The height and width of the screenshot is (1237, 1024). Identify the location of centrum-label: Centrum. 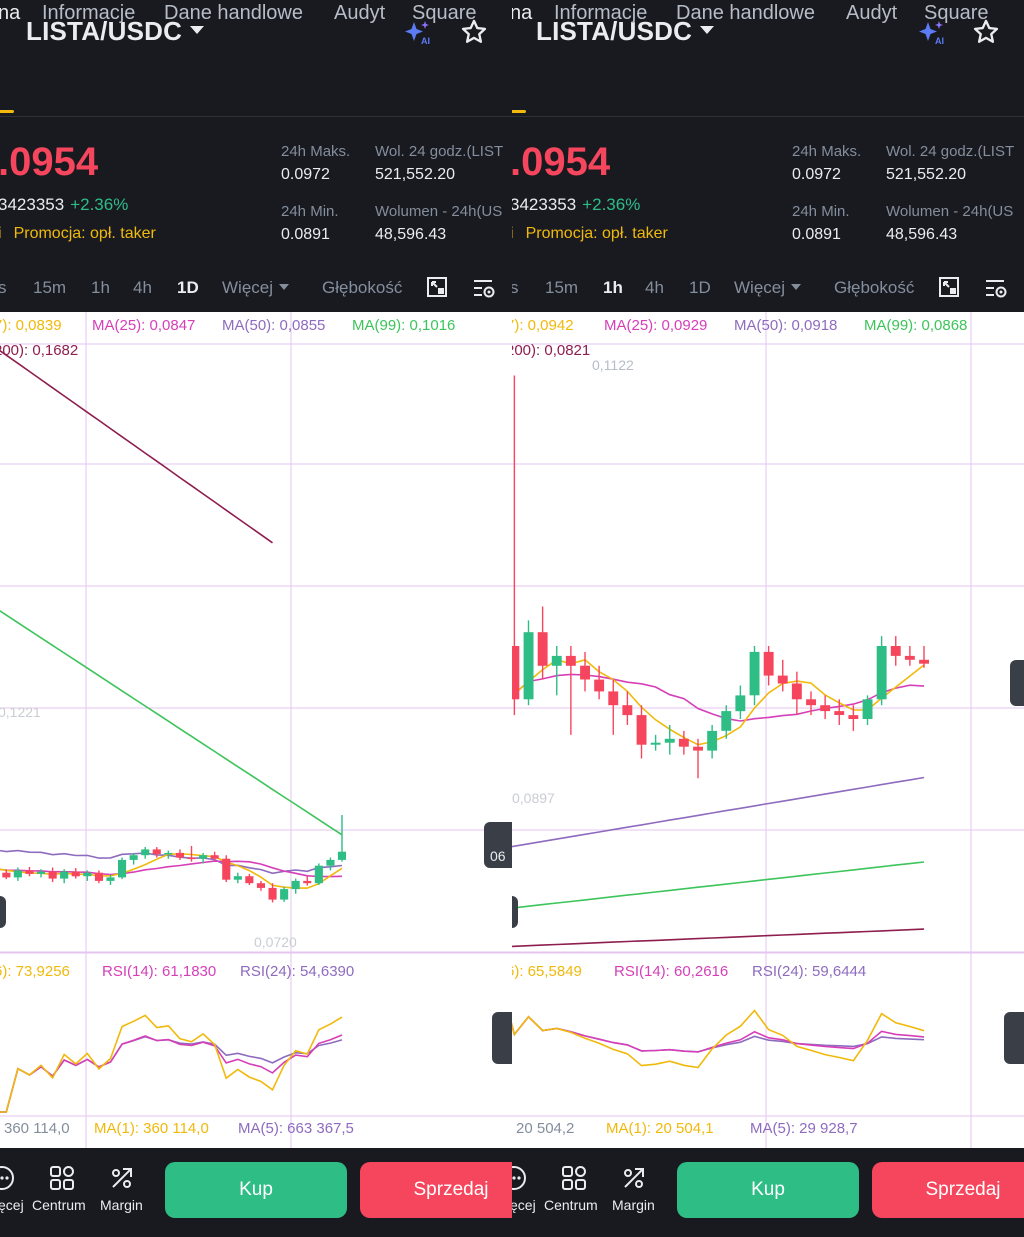
(571, 1205).